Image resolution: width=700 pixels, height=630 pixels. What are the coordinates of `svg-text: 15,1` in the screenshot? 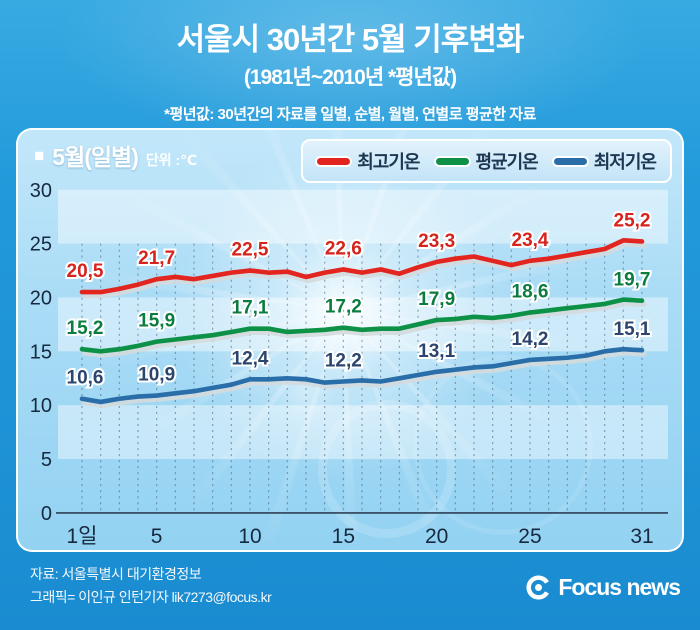 It's located at (632, 329).